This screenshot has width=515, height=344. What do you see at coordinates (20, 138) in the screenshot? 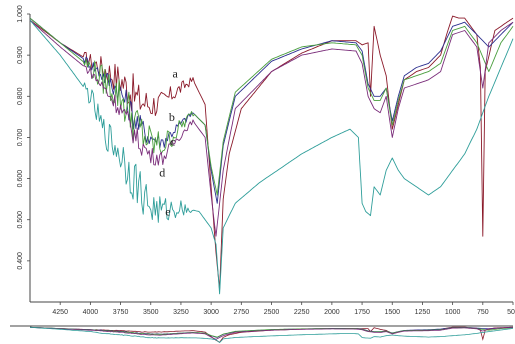
I see `y-tick-label: 0.700` at bounding box center [20, 138].